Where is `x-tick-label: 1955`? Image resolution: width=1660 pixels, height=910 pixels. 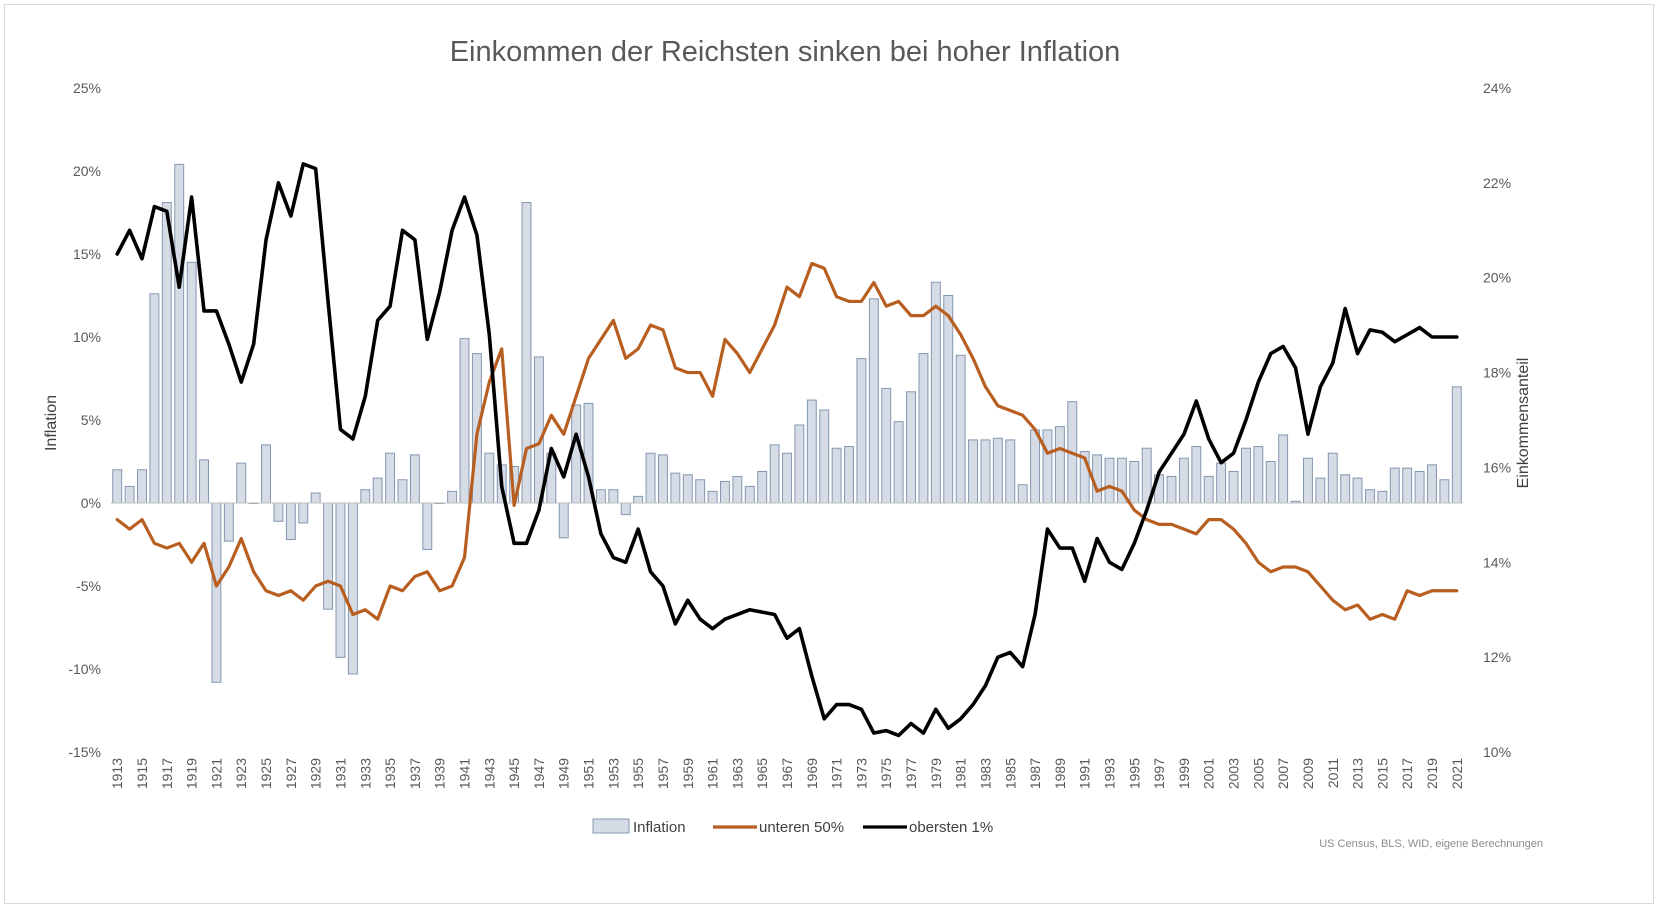
x-tick-label: 1955 is located at coordinates (638, 773).